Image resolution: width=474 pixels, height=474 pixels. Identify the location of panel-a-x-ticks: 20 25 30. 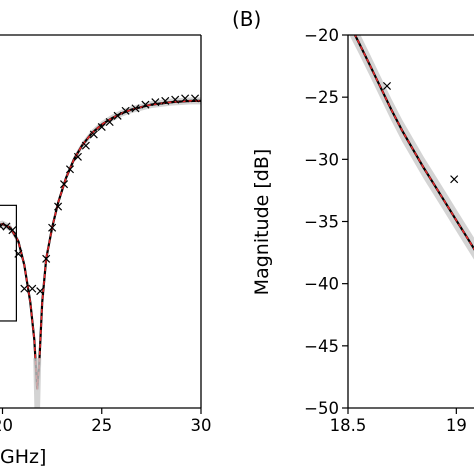
(106, 421).